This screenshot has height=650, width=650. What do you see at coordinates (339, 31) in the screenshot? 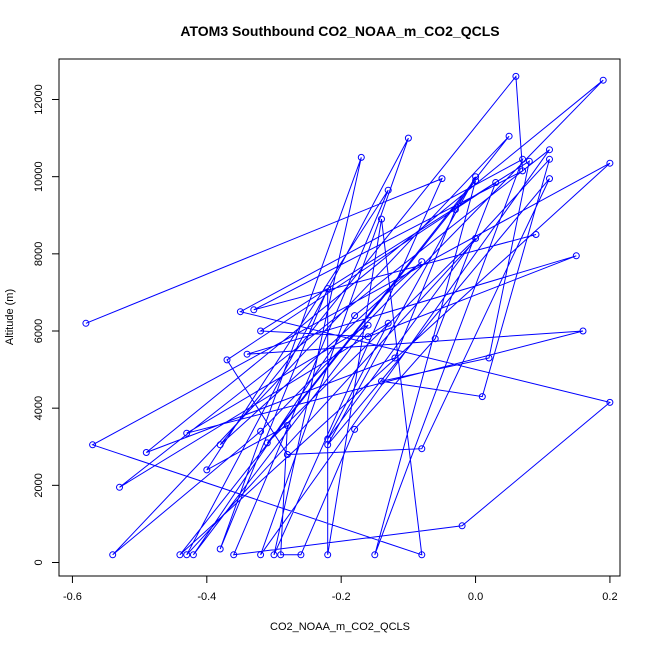
I see `chart-title: ATOM3 Southbound CO2_NOAA_m_CO2_QCLS` at bounding box center [339, 31].